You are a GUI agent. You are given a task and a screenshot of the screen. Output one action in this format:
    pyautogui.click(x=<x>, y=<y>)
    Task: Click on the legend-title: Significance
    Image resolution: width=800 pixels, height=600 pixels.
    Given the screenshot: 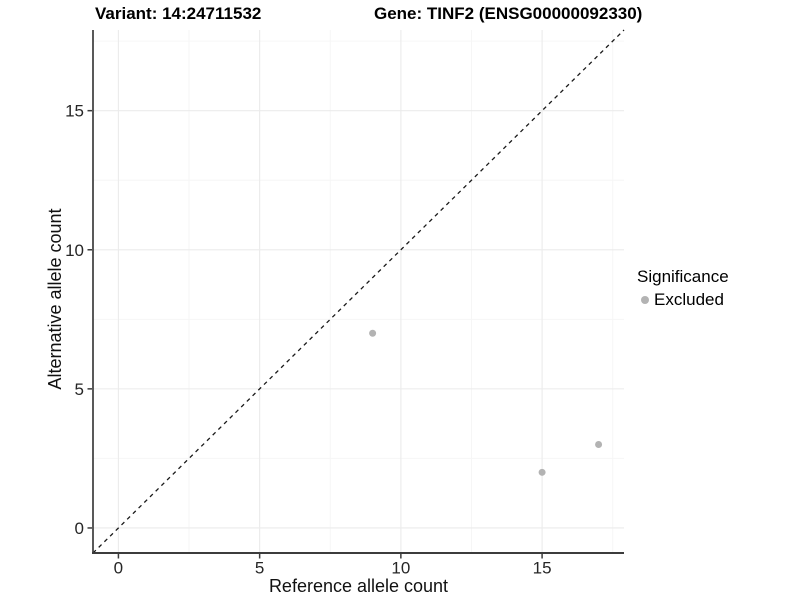 What is the action you would take?
    pyautogui.click(x=683, y=276)
    